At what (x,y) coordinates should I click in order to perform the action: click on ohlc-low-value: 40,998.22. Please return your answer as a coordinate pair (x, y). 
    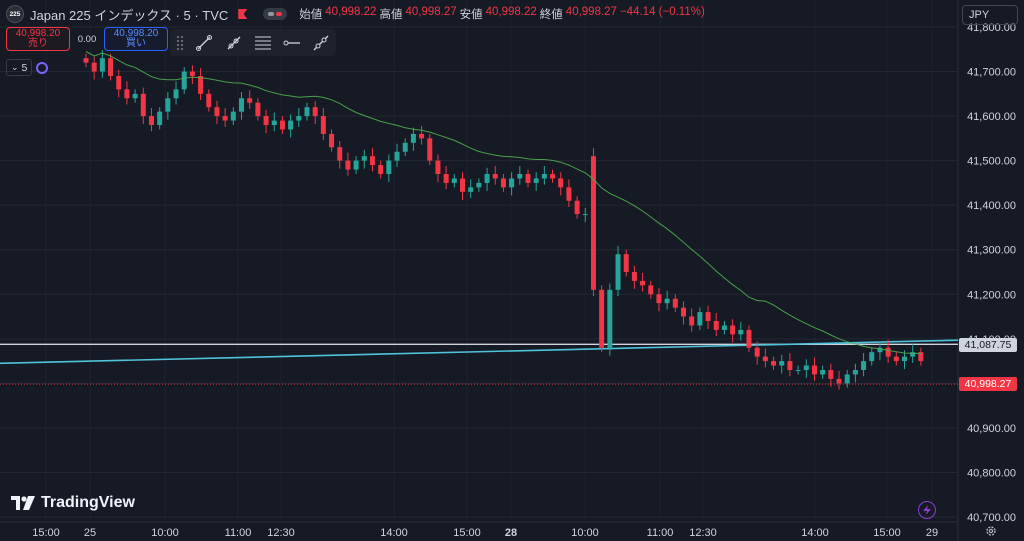
    Looking at the image, I should click on (511, 12).